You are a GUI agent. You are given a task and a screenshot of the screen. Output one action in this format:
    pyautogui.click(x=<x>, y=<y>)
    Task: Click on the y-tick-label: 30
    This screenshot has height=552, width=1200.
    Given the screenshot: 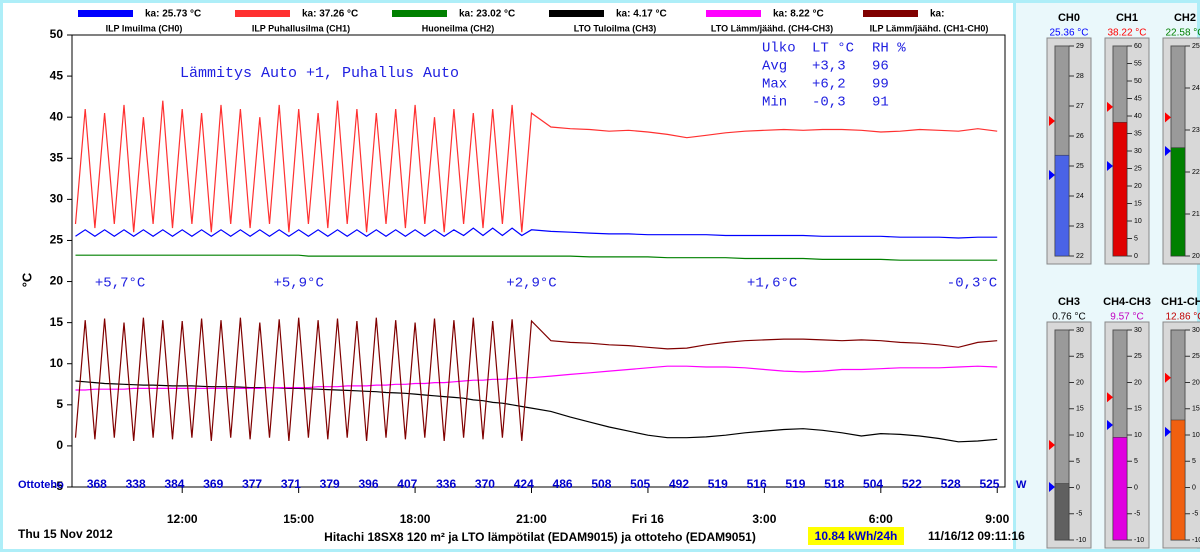 What is the action you would take?
    pyautogui.click(x=57, y=199)
    